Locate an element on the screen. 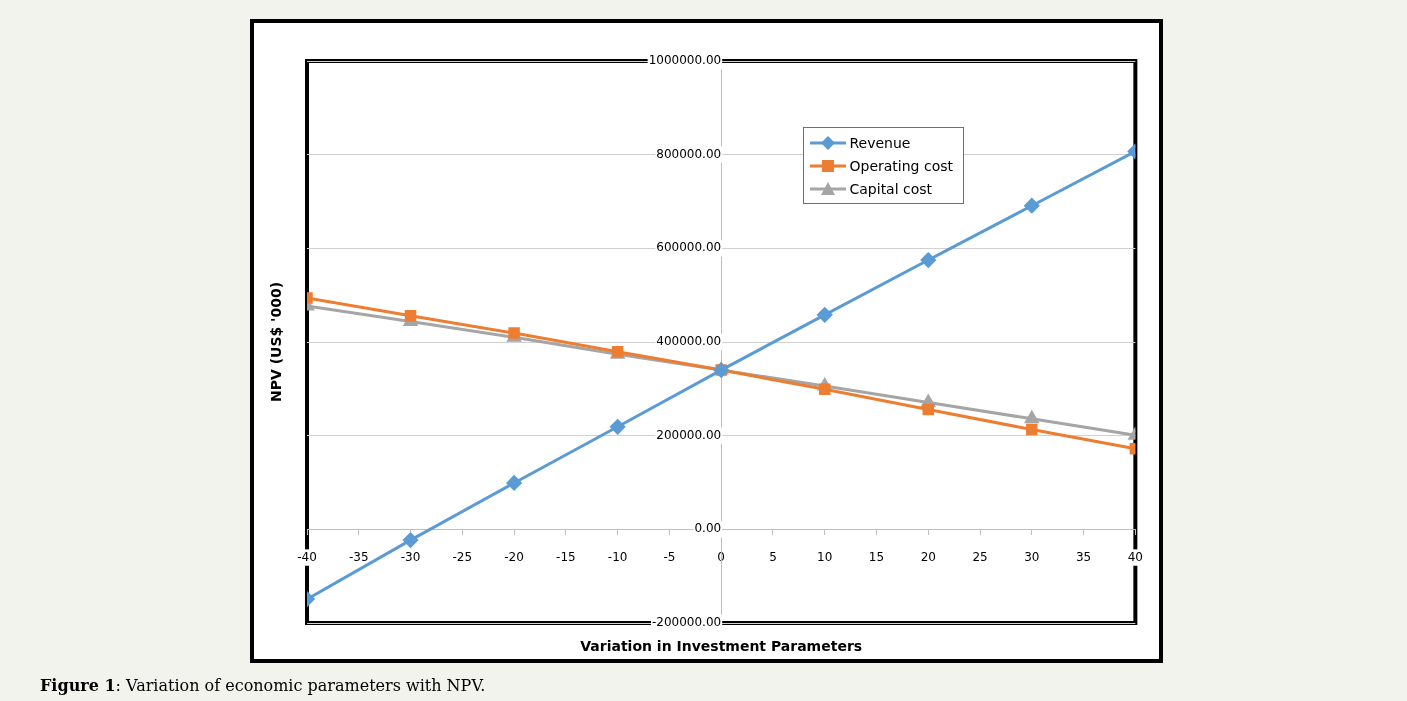  legend-label: Operating cost is located at coordinates (901, 165).